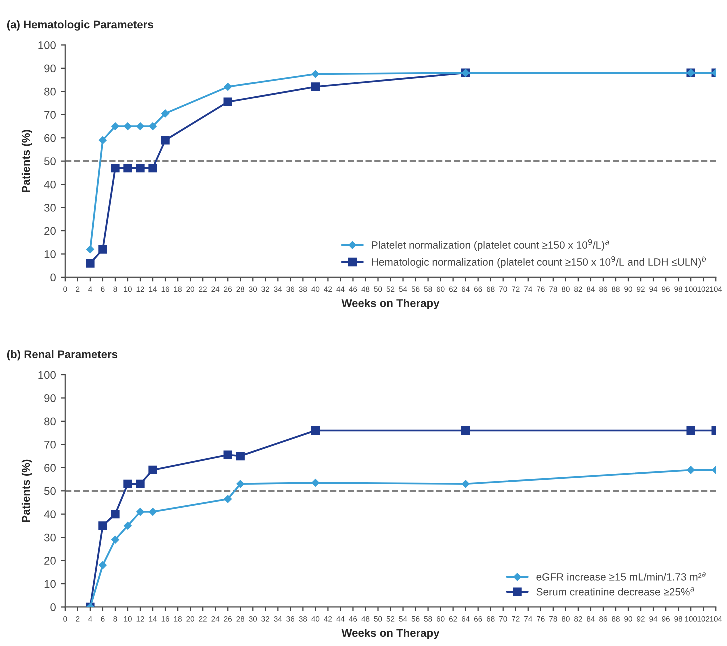 The width and height of the screenshot is (727, 646). What do you see at coordinates (491, 245) in the screenshot?
I see `legend-label: Platelet normalization (platelet count ≥150 x 10$^{9}$/L)$^{a}$` at bounding box center [491, 245].